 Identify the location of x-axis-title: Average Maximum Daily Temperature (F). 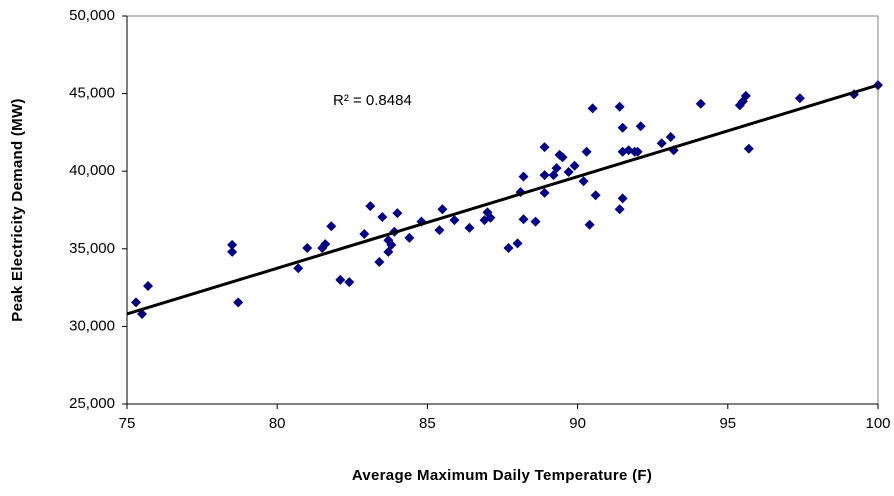
(502, 475).